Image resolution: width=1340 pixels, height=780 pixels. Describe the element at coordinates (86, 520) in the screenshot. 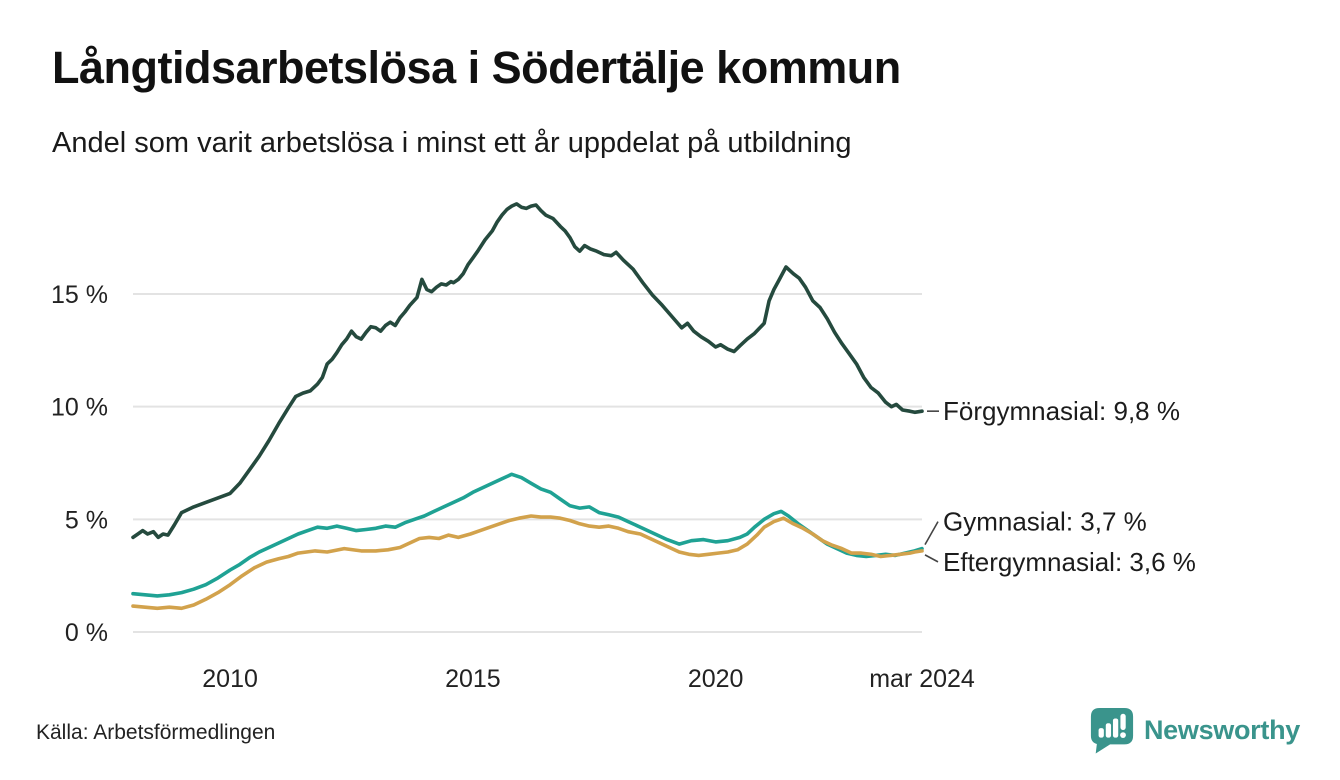

I see `y-tick-label: 5 %` at that location.